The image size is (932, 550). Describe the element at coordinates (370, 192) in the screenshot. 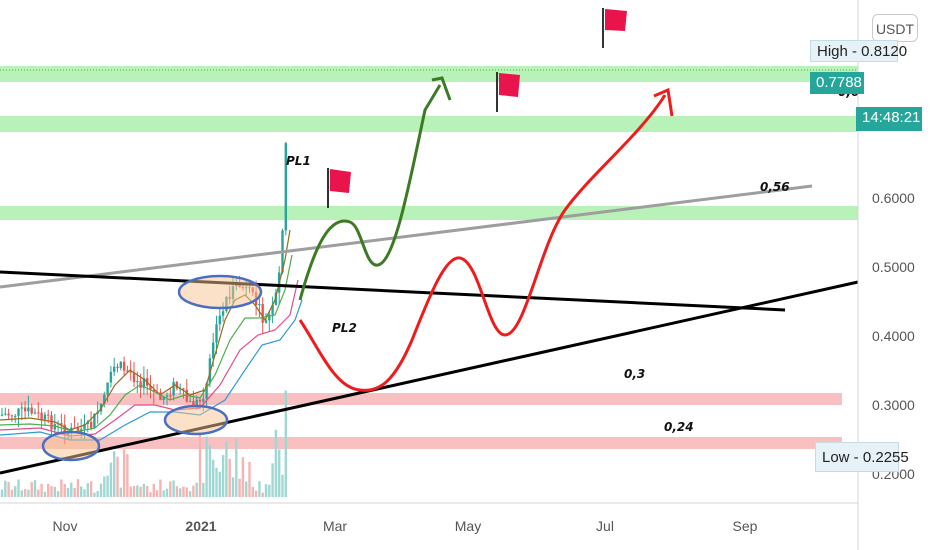

I see `pl1-scenario-curve` at that location.